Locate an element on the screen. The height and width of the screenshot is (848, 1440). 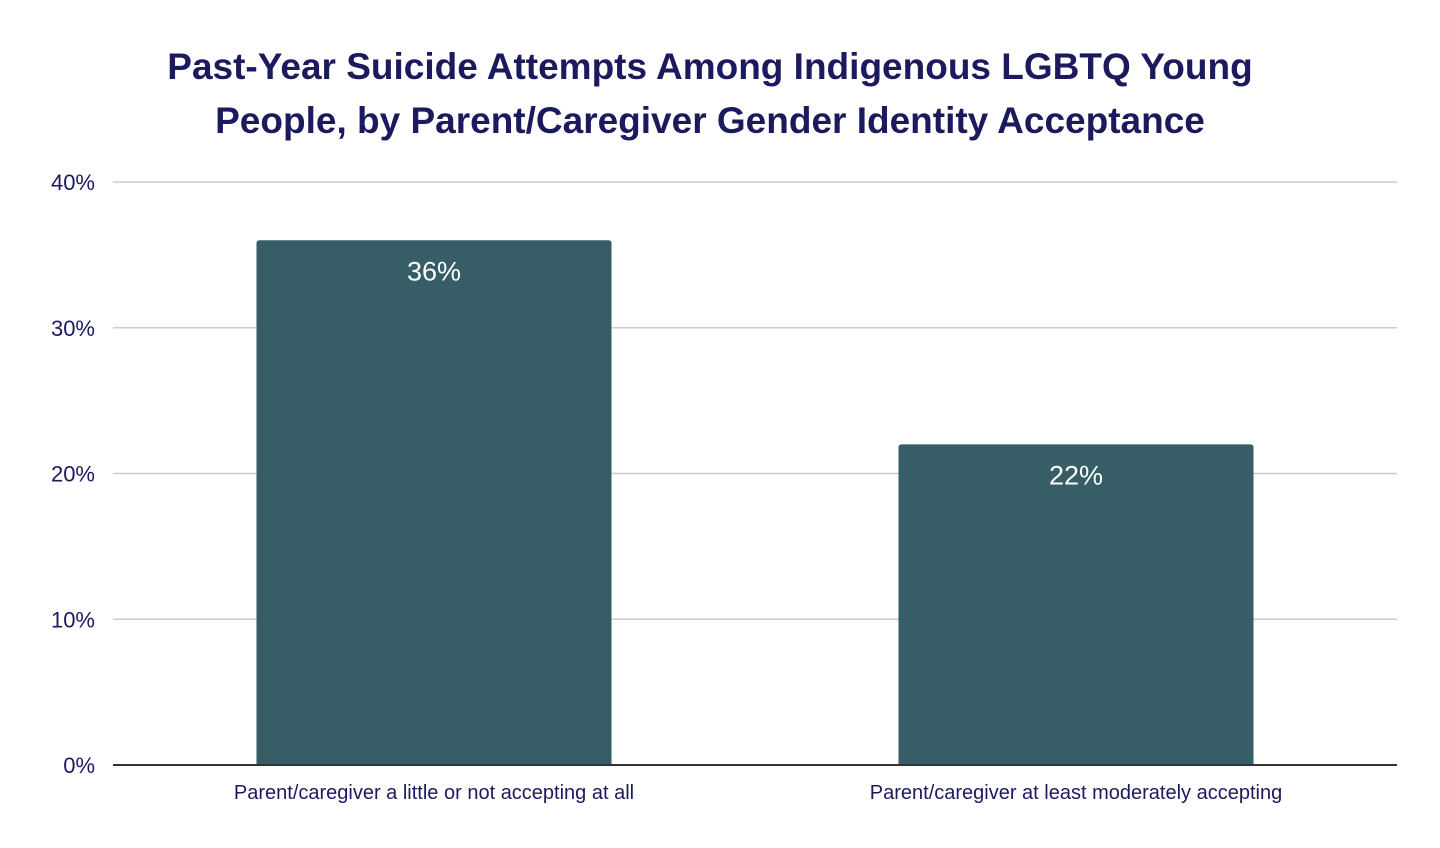
bar-value-label: 36% is located at coordinates (434, 271).